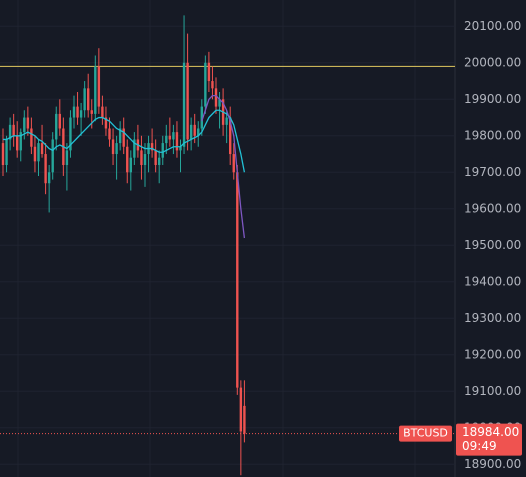 This screenshot has width=526, height=477. What do you see at coordinates (479, 446) in the screenshot?
I see `countdown: 09:49` at bounding box center [479, 446].